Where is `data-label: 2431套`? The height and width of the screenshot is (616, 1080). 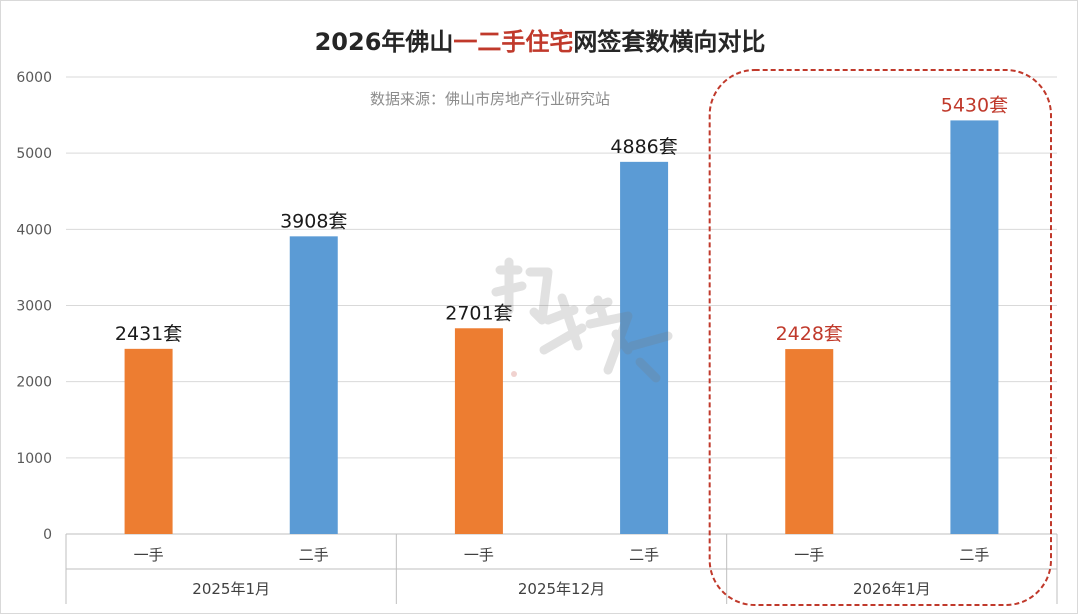
data-label: 2431套 is located at coordinates (148, 334).